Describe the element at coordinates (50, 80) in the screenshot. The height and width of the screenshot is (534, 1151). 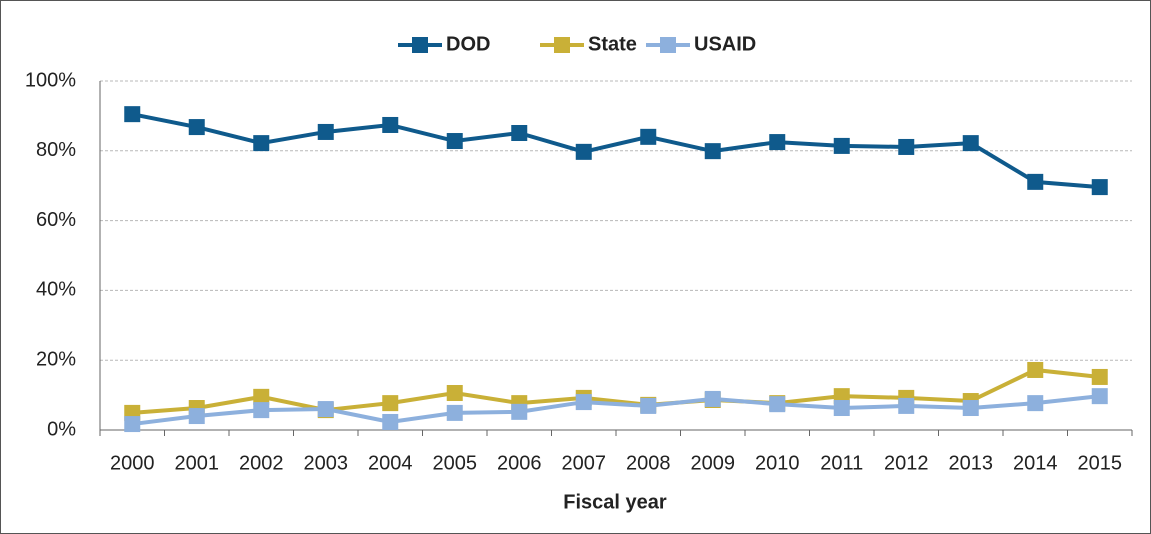
I see `y-tick-label: 100%` at that location.